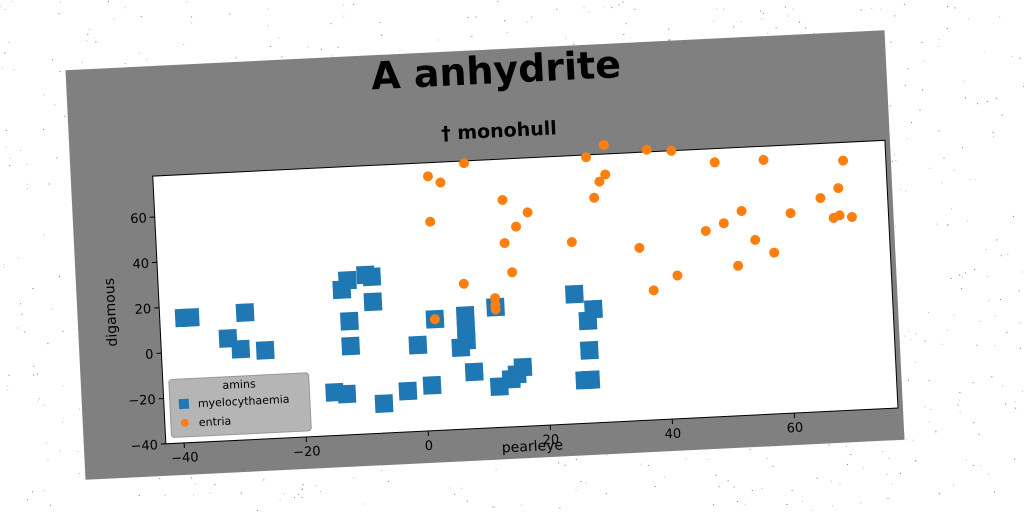  Describe the element at coordinates (184, 422) in the screenshot. I see `legend-marker-circle` at that location.